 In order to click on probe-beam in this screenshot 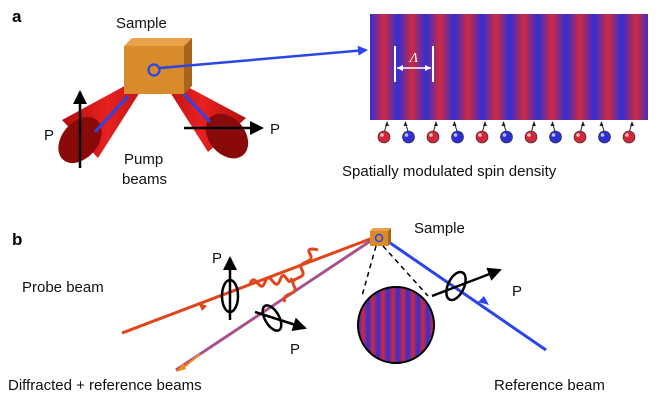, I will do `click(250, 284)`.